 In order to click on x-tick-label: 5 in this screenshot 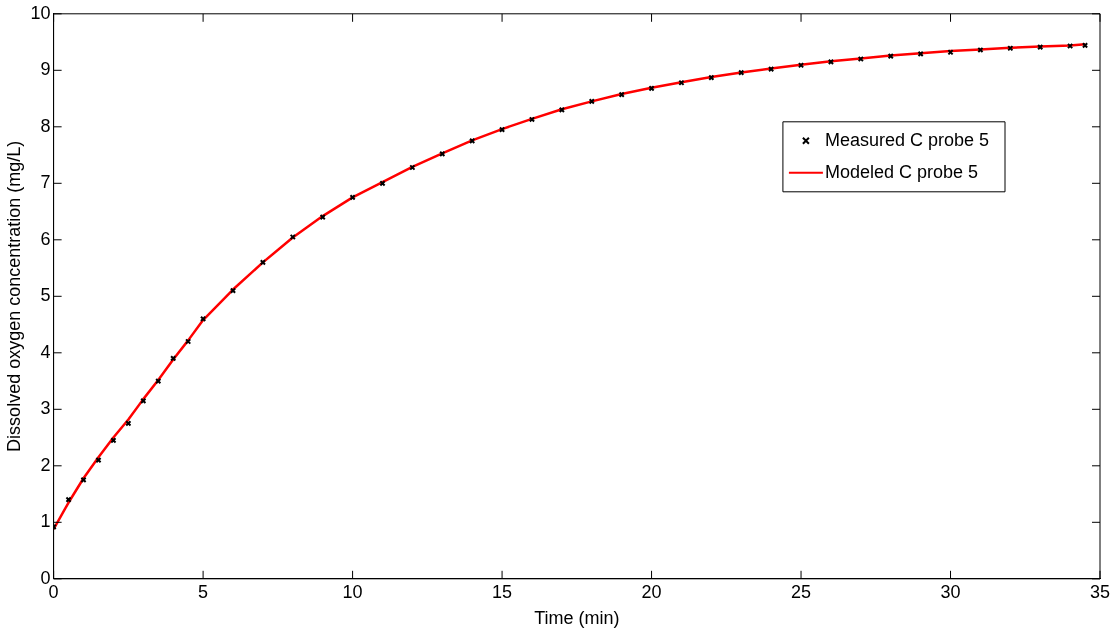, I will do `click(203, 591)`.